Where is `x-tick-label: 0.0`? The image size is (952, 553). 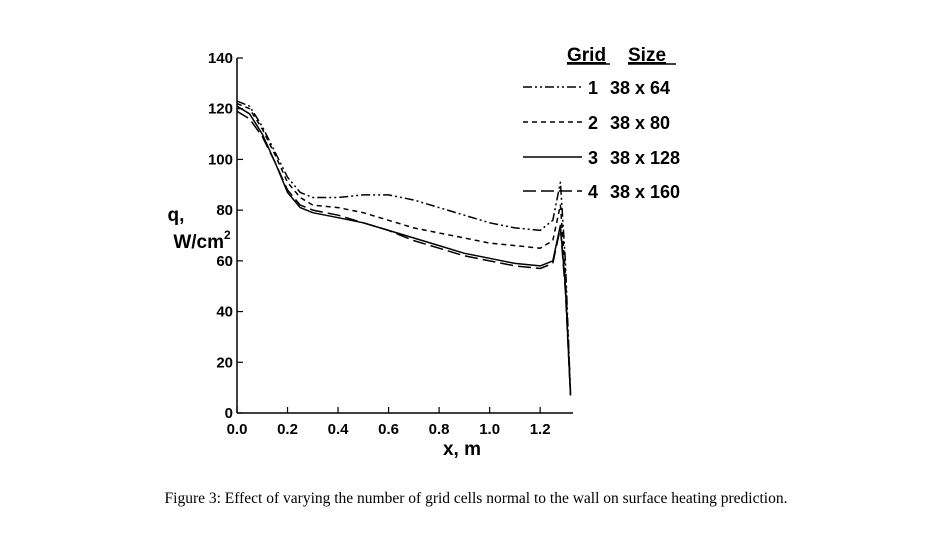
x-tick-label: 0.0 is located at coordinates (237, 429).